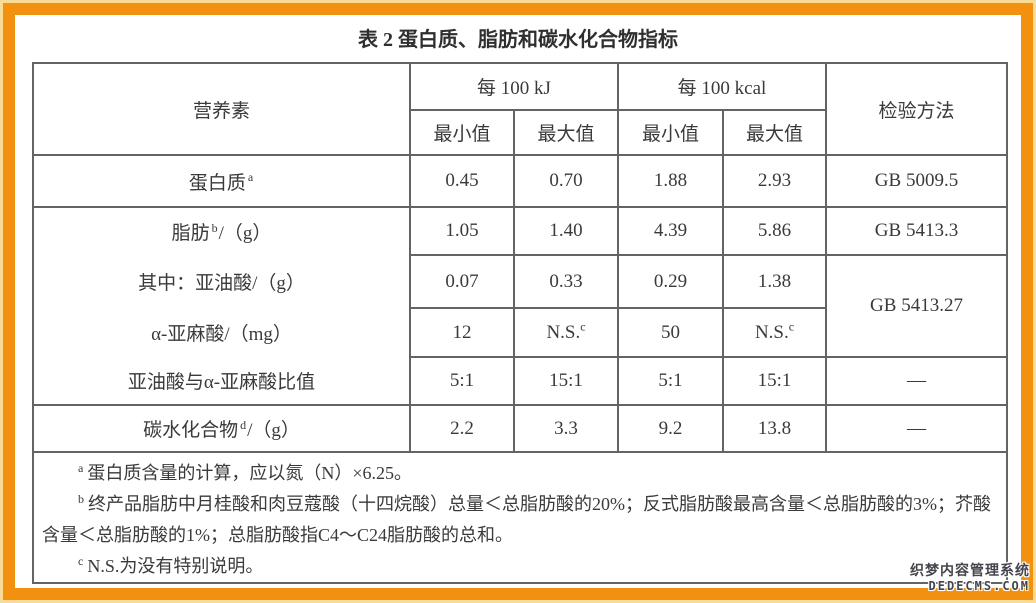 This screenshot has width=1036, height=603. What do you see at coordinates (979, 586) in the screenshot?
I see `watermark-line2: DEDECMS.COM` at bounding box center [979, 586].